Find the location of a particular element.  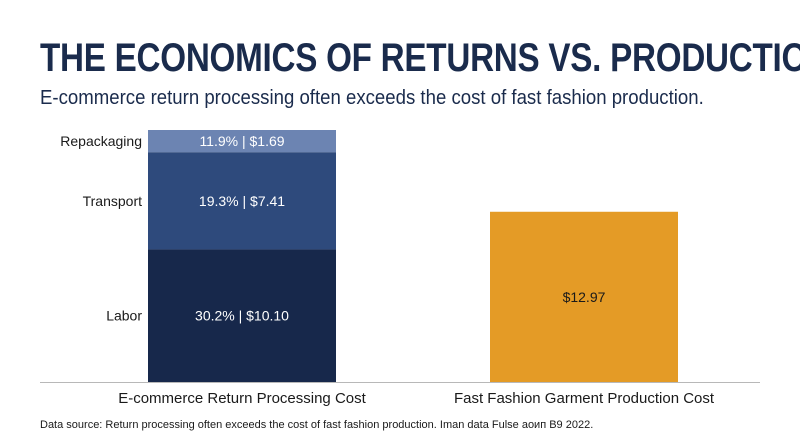

data-label-transport: 19.3% | $7.41 is located at coordinates (242, 201).